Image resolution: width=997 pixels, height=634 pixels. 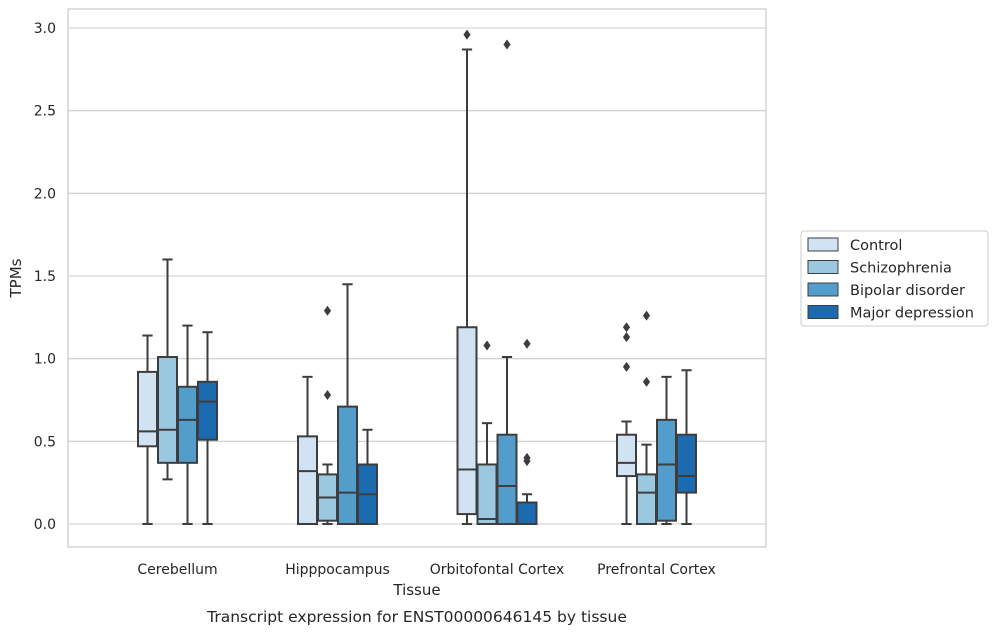 I want to click on x-tick-label: Hipppocampus, so click(x=337, y=570).